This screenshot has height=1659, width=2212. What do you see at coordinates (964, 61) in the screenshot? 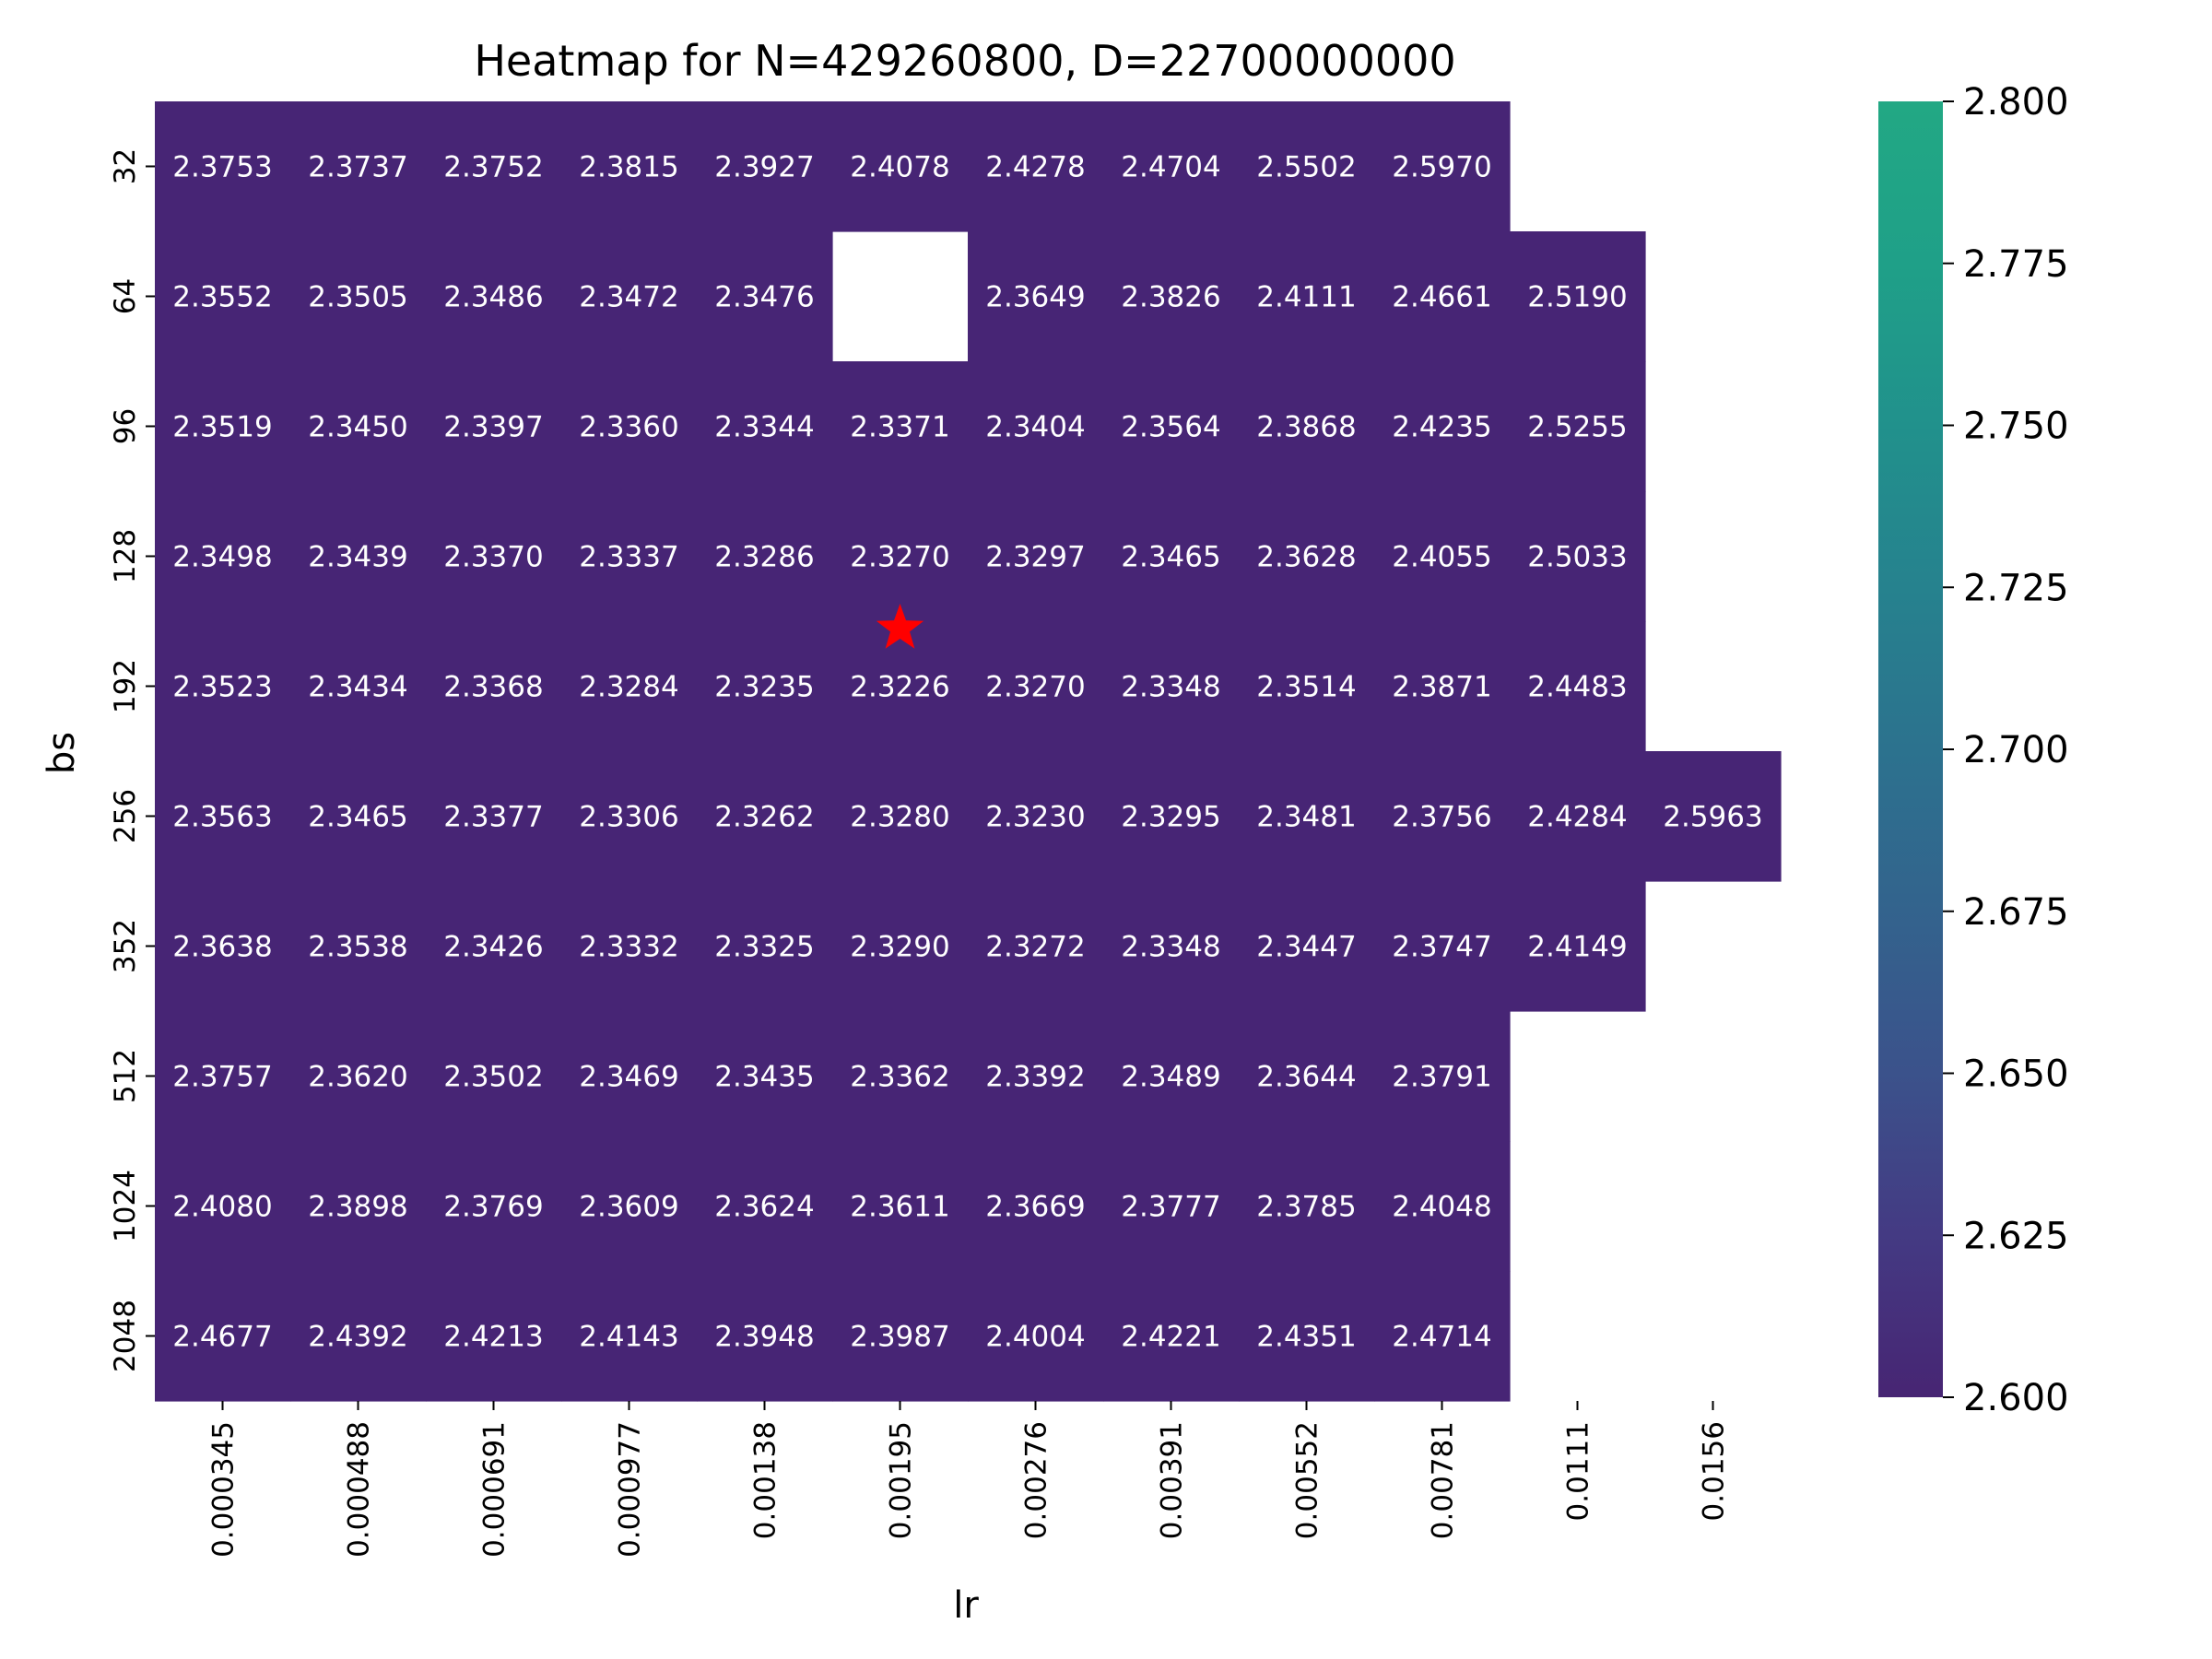
I see `chart-title: Heatmap for N=429260800, D=22700000000` at bounding box center [964, 61].